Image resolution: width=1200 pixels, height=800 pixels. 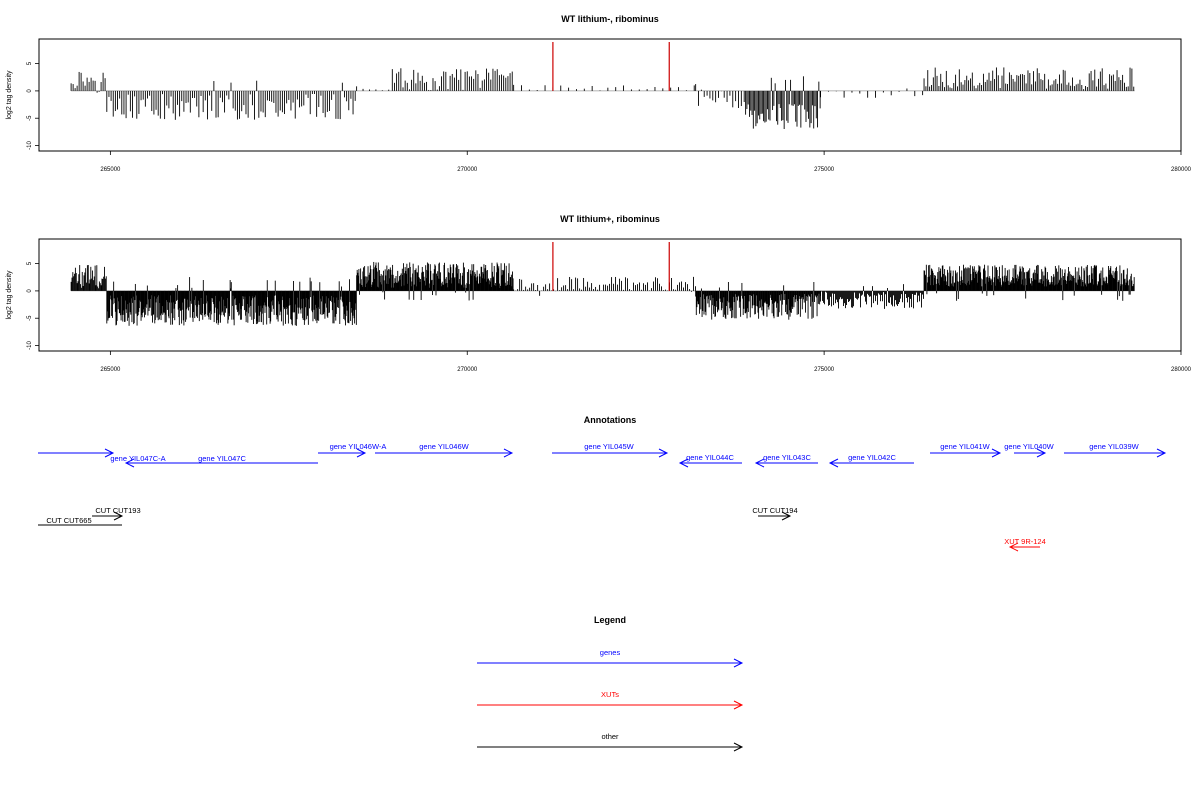 I want to click on annotation-feature: XUT 9R-124, so click(x=1025, y=544).